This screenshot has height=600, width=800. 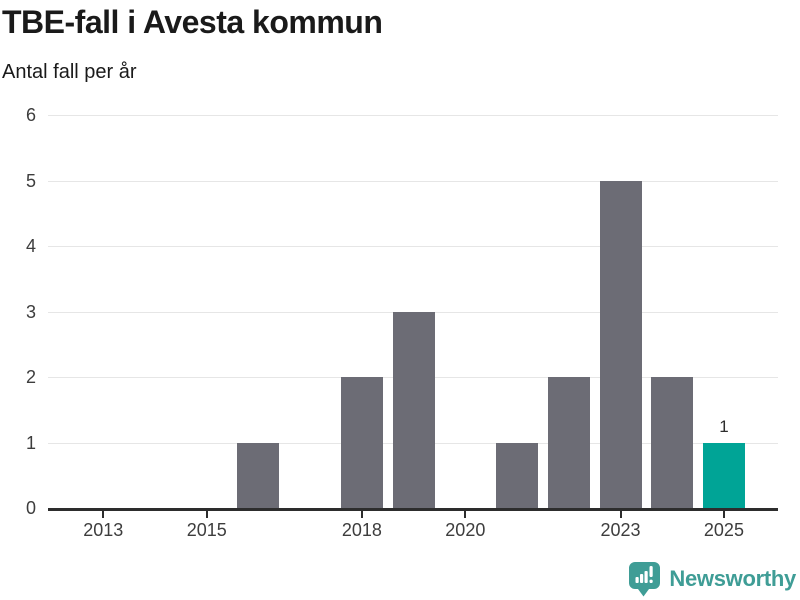 What do you see at coordinates (465, 530) in the screenshot?
I see `x-axis-label-2020: 2020` at bounding box center [465, 530].